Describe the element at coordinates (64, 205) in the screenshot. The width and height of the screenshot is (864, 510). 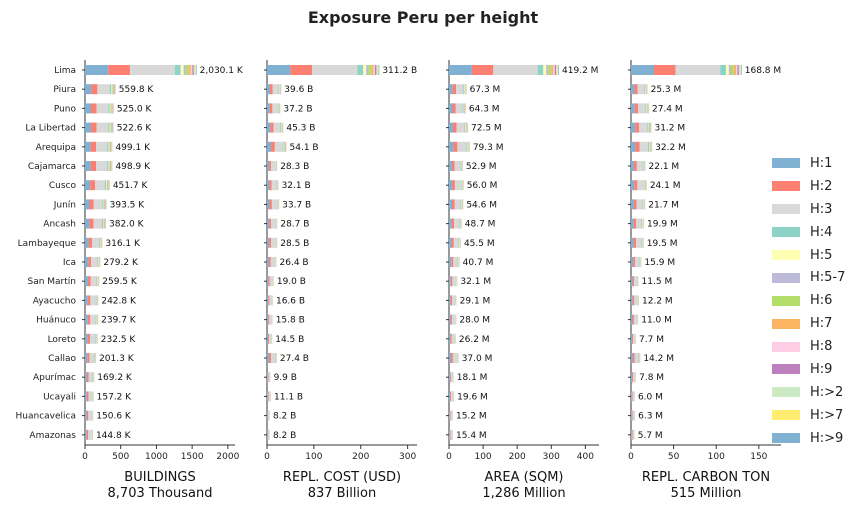
I see `y-tick-label: Junín` at that location.